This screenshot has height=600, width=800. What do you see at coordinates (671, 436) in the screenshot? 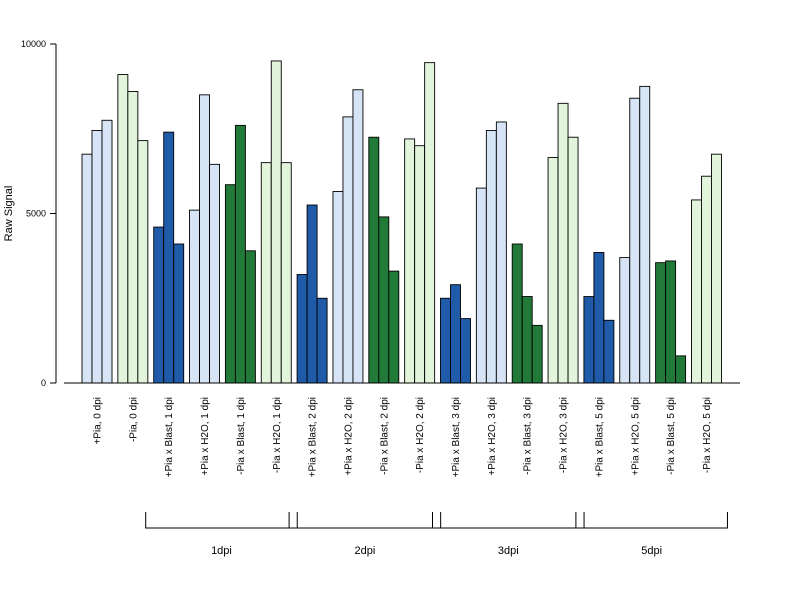
I see `category-label: -Pia x Blast, 5 dpi` at bounding box center [671, 436].